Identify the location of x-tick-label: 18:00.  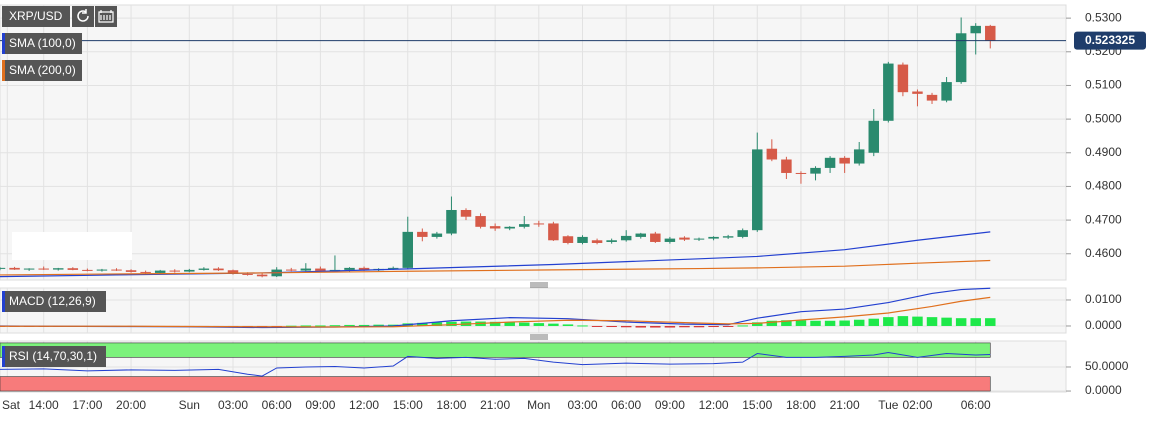
(801, 405).